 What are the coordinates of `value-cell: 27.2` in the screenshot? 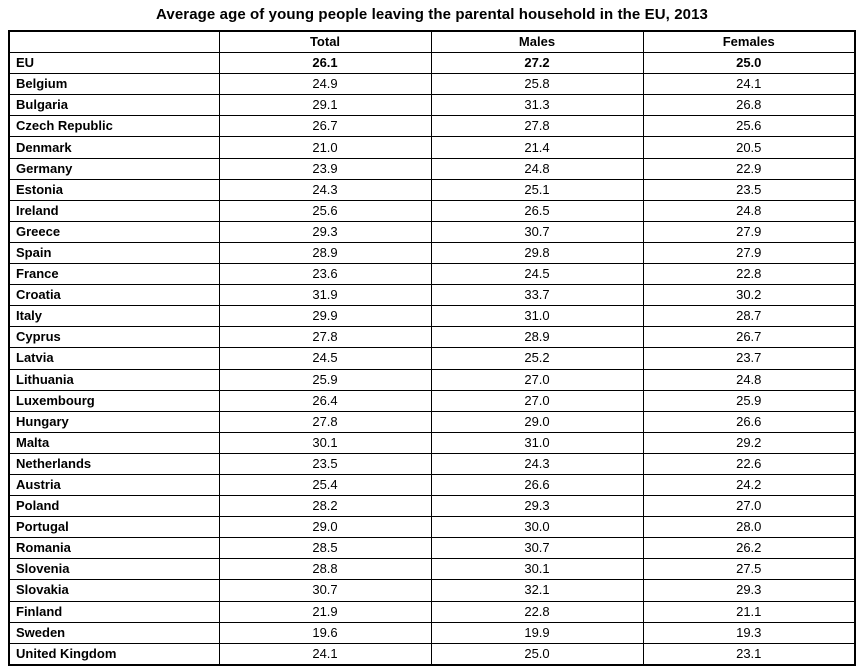 It's located at (537, 63).